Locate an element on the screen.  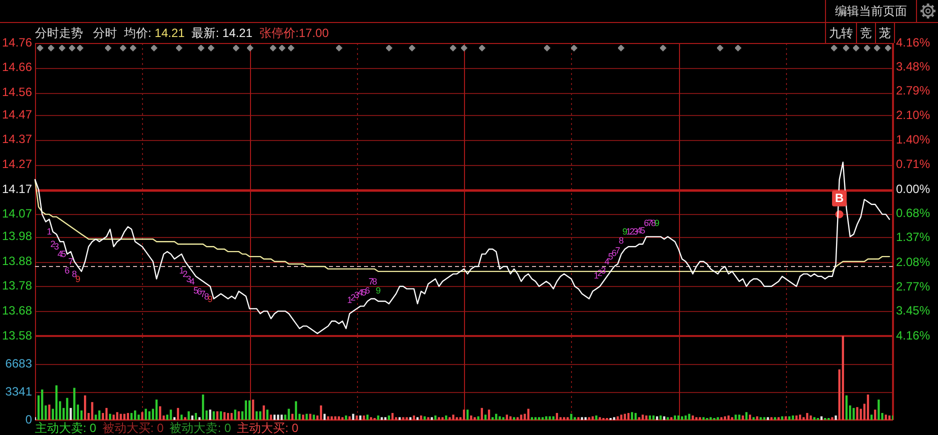
y2-tick-label: 2.79% is located at coordinates (913, 91).